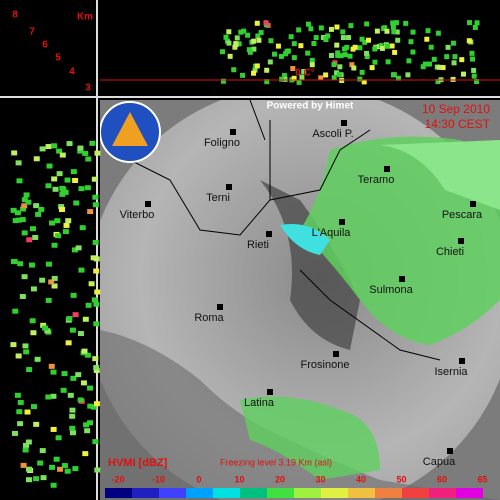 The width and height of the screenshot is (500, 500). I want to click on city-label: Frosinone, so click(325, 365).